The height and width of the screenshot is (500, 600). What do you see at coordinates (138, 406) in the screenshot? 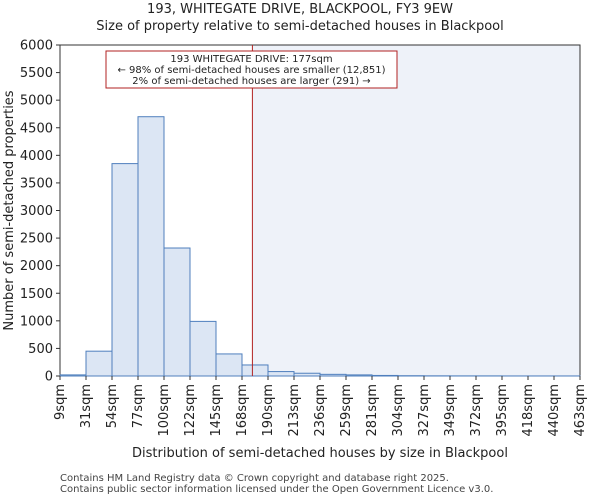
I see `x-tick-label: 77sqm` at bounding box center [138, 406].